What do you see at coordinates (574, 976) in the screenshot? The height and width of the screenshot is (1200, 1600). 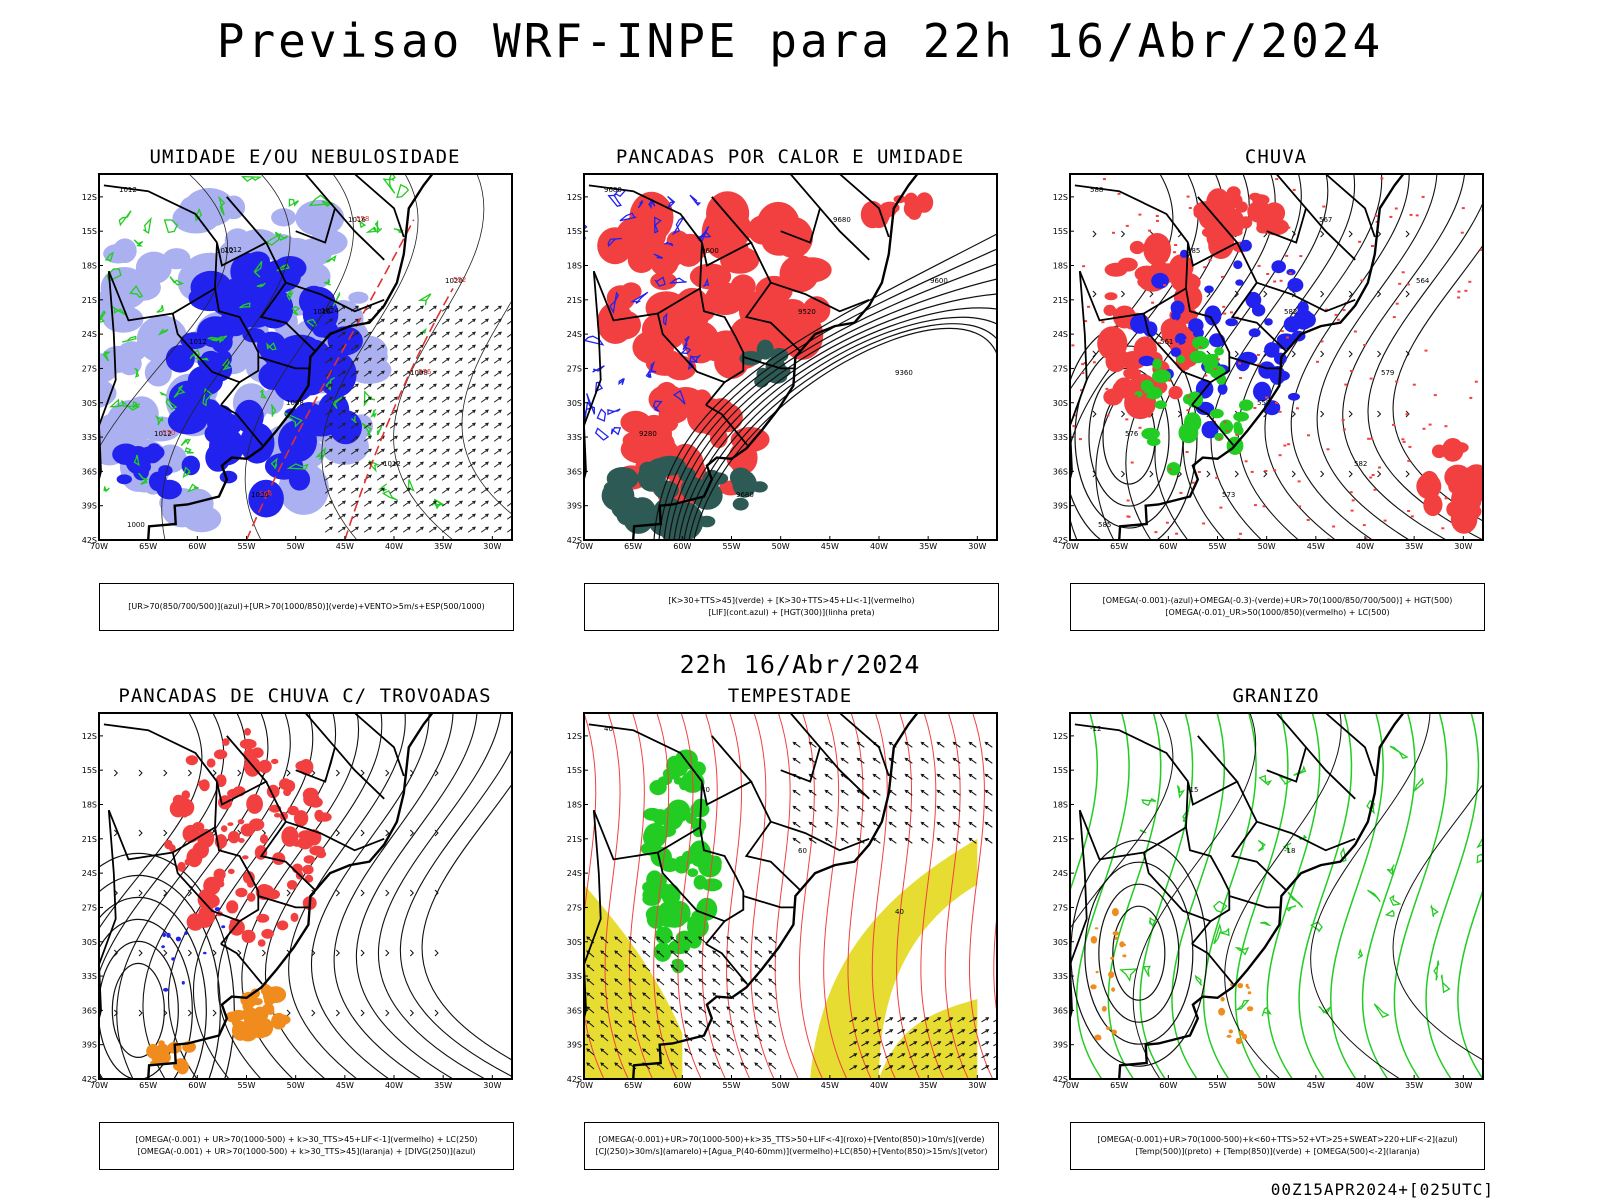 I see `lat-tick-label: 33S` at bounding box center [574, 976].